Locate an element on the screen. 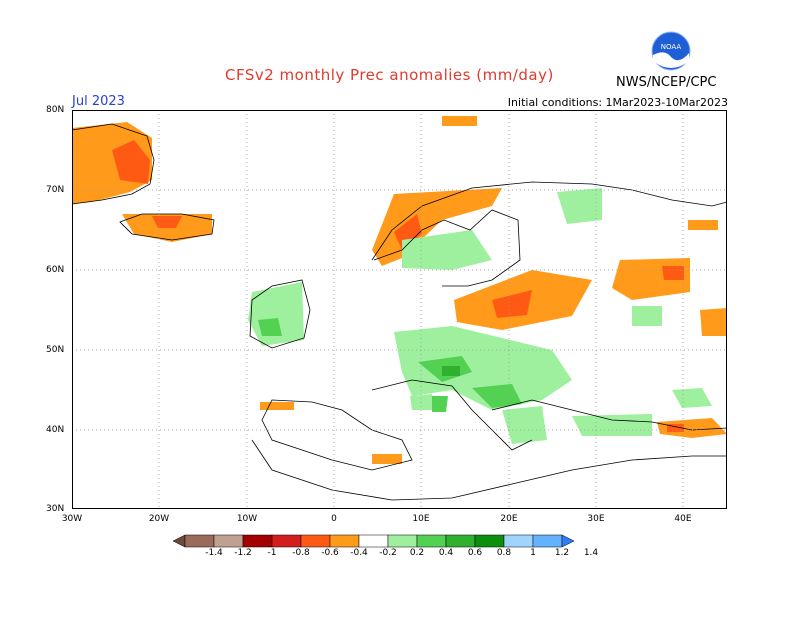 This screenshot has height=618, width=800. noaa-logo: NOAA is located at coordinates (671, 51).